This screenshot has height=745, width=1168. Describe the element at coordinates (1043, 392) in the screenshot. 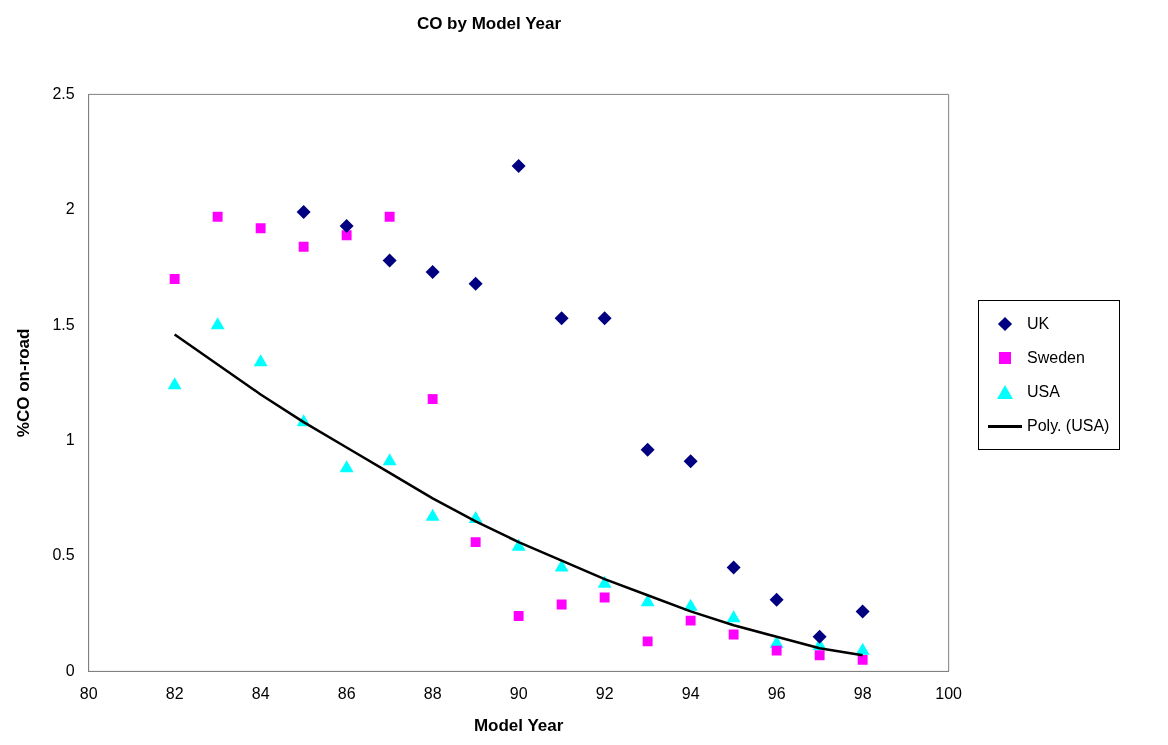

I see `legend-label: USA` at that location.